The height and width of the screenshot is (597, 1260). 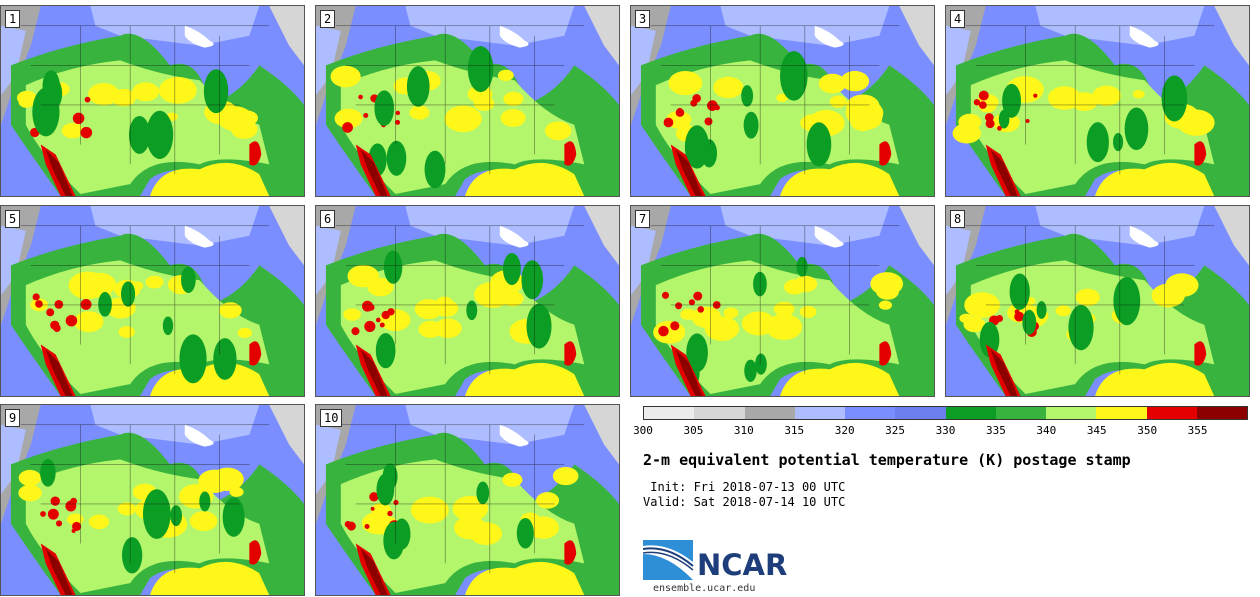 I want to click on ensemble-member-panel: 4, so click(x=1097, y=101).